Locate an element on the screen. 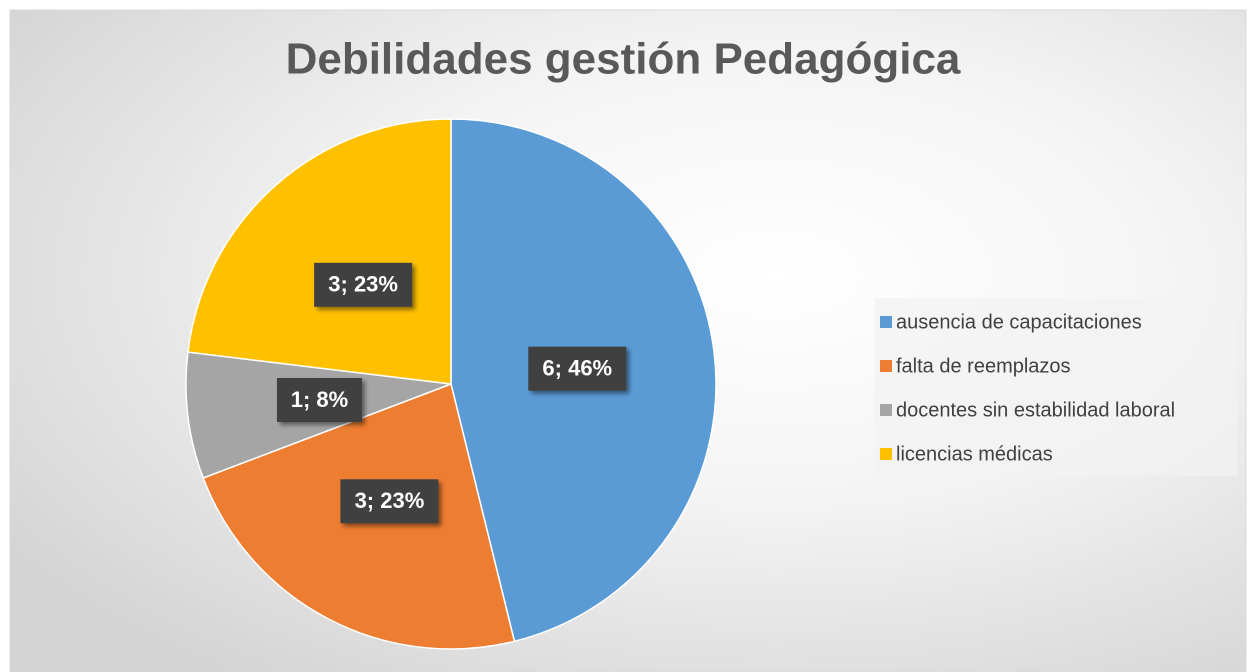 This screenshot has height=672, width=1248. legend-label: ausencia de capacitaciones is located at coordinates (1019, 322).